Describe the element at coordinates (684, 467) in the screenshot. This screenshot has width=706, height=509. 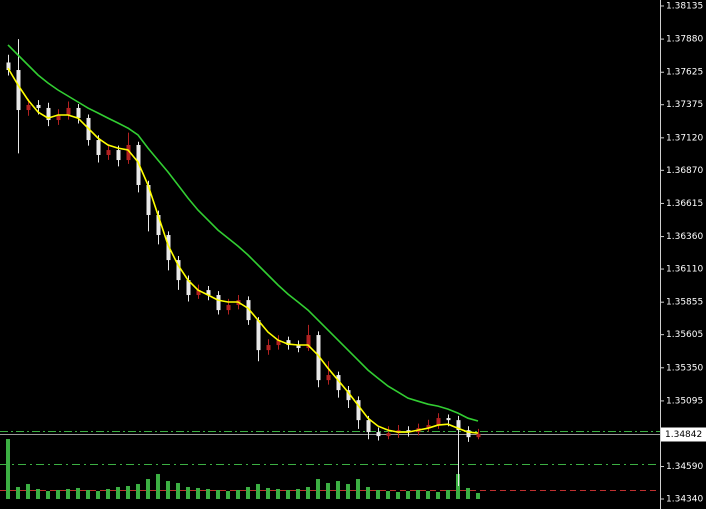
I see `y-tick-label: 1.34590` at that location.